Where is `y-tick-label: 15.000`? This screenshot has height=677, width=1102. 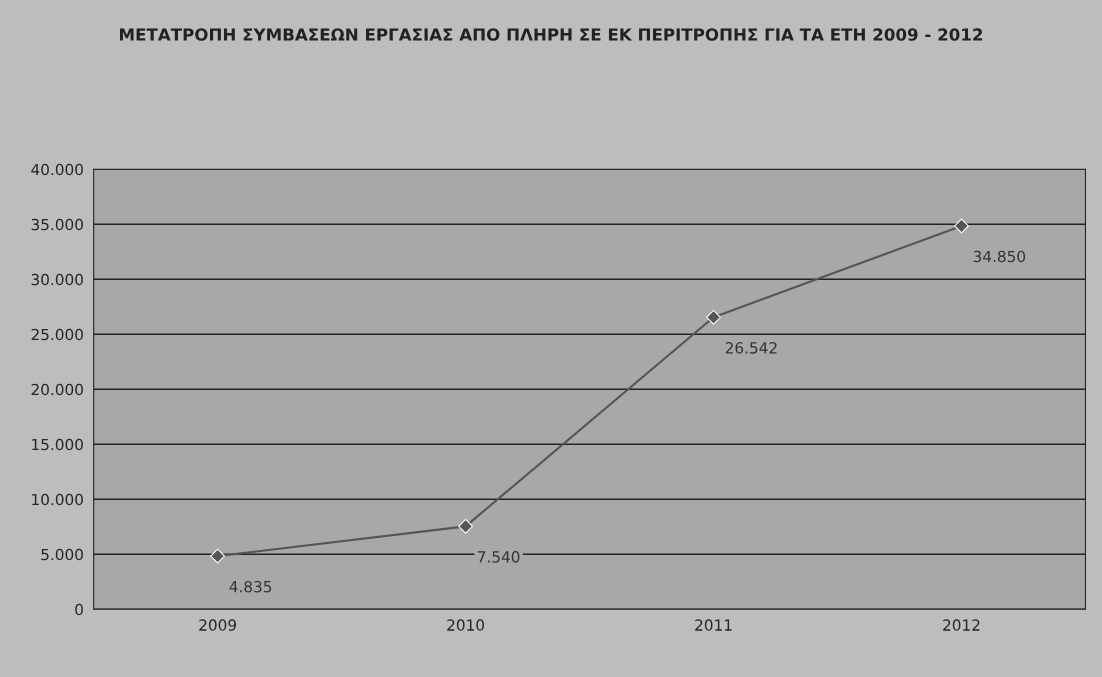
y-tick-label: 15.000 is located at coordinates (57, 444).